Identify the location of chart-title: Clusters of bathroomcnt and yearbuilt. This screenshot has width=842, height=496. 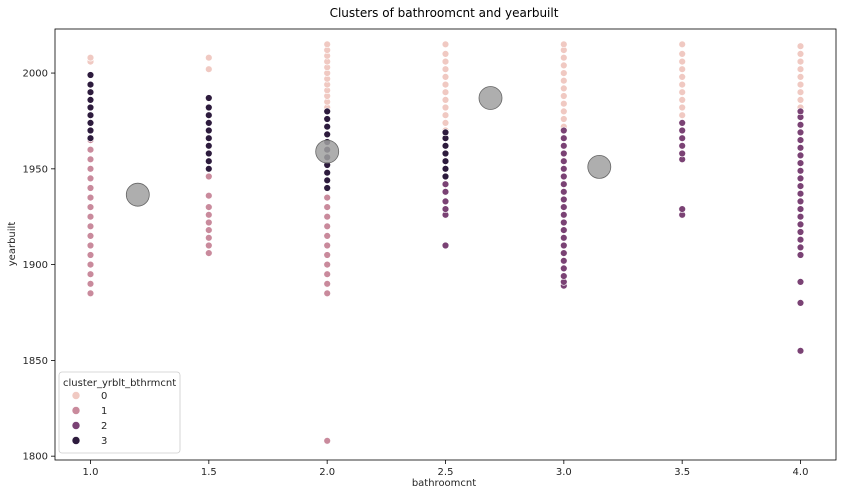
(444, 13).